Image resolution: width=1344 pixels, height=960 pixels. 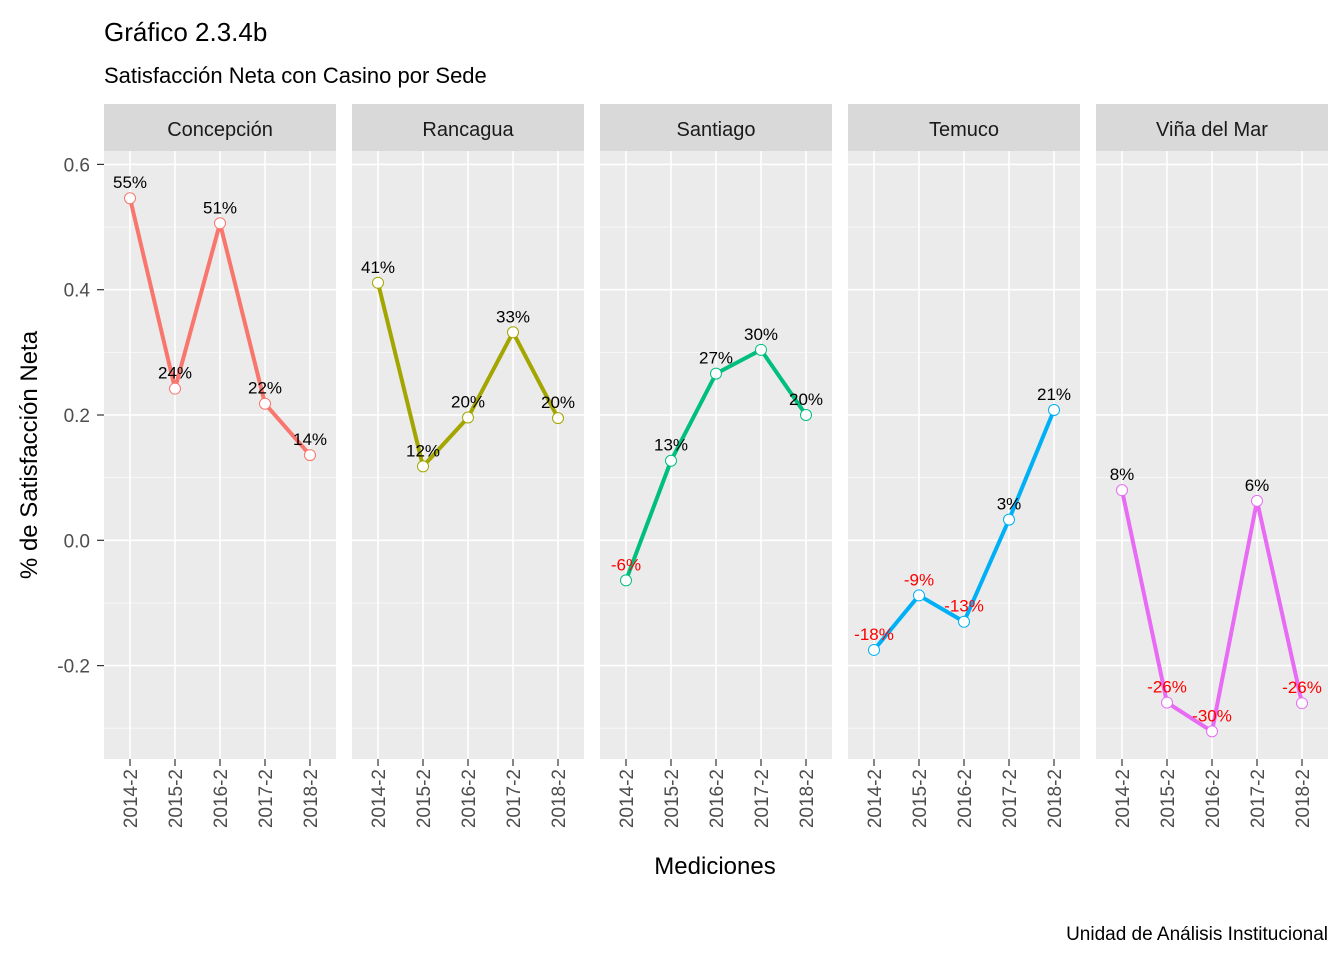 What do you see at coordinates (1197, 934) in the screenshot?
I see `chart-caption: Unidad de Análisis Institucional` at bounding box center [1197, 934].